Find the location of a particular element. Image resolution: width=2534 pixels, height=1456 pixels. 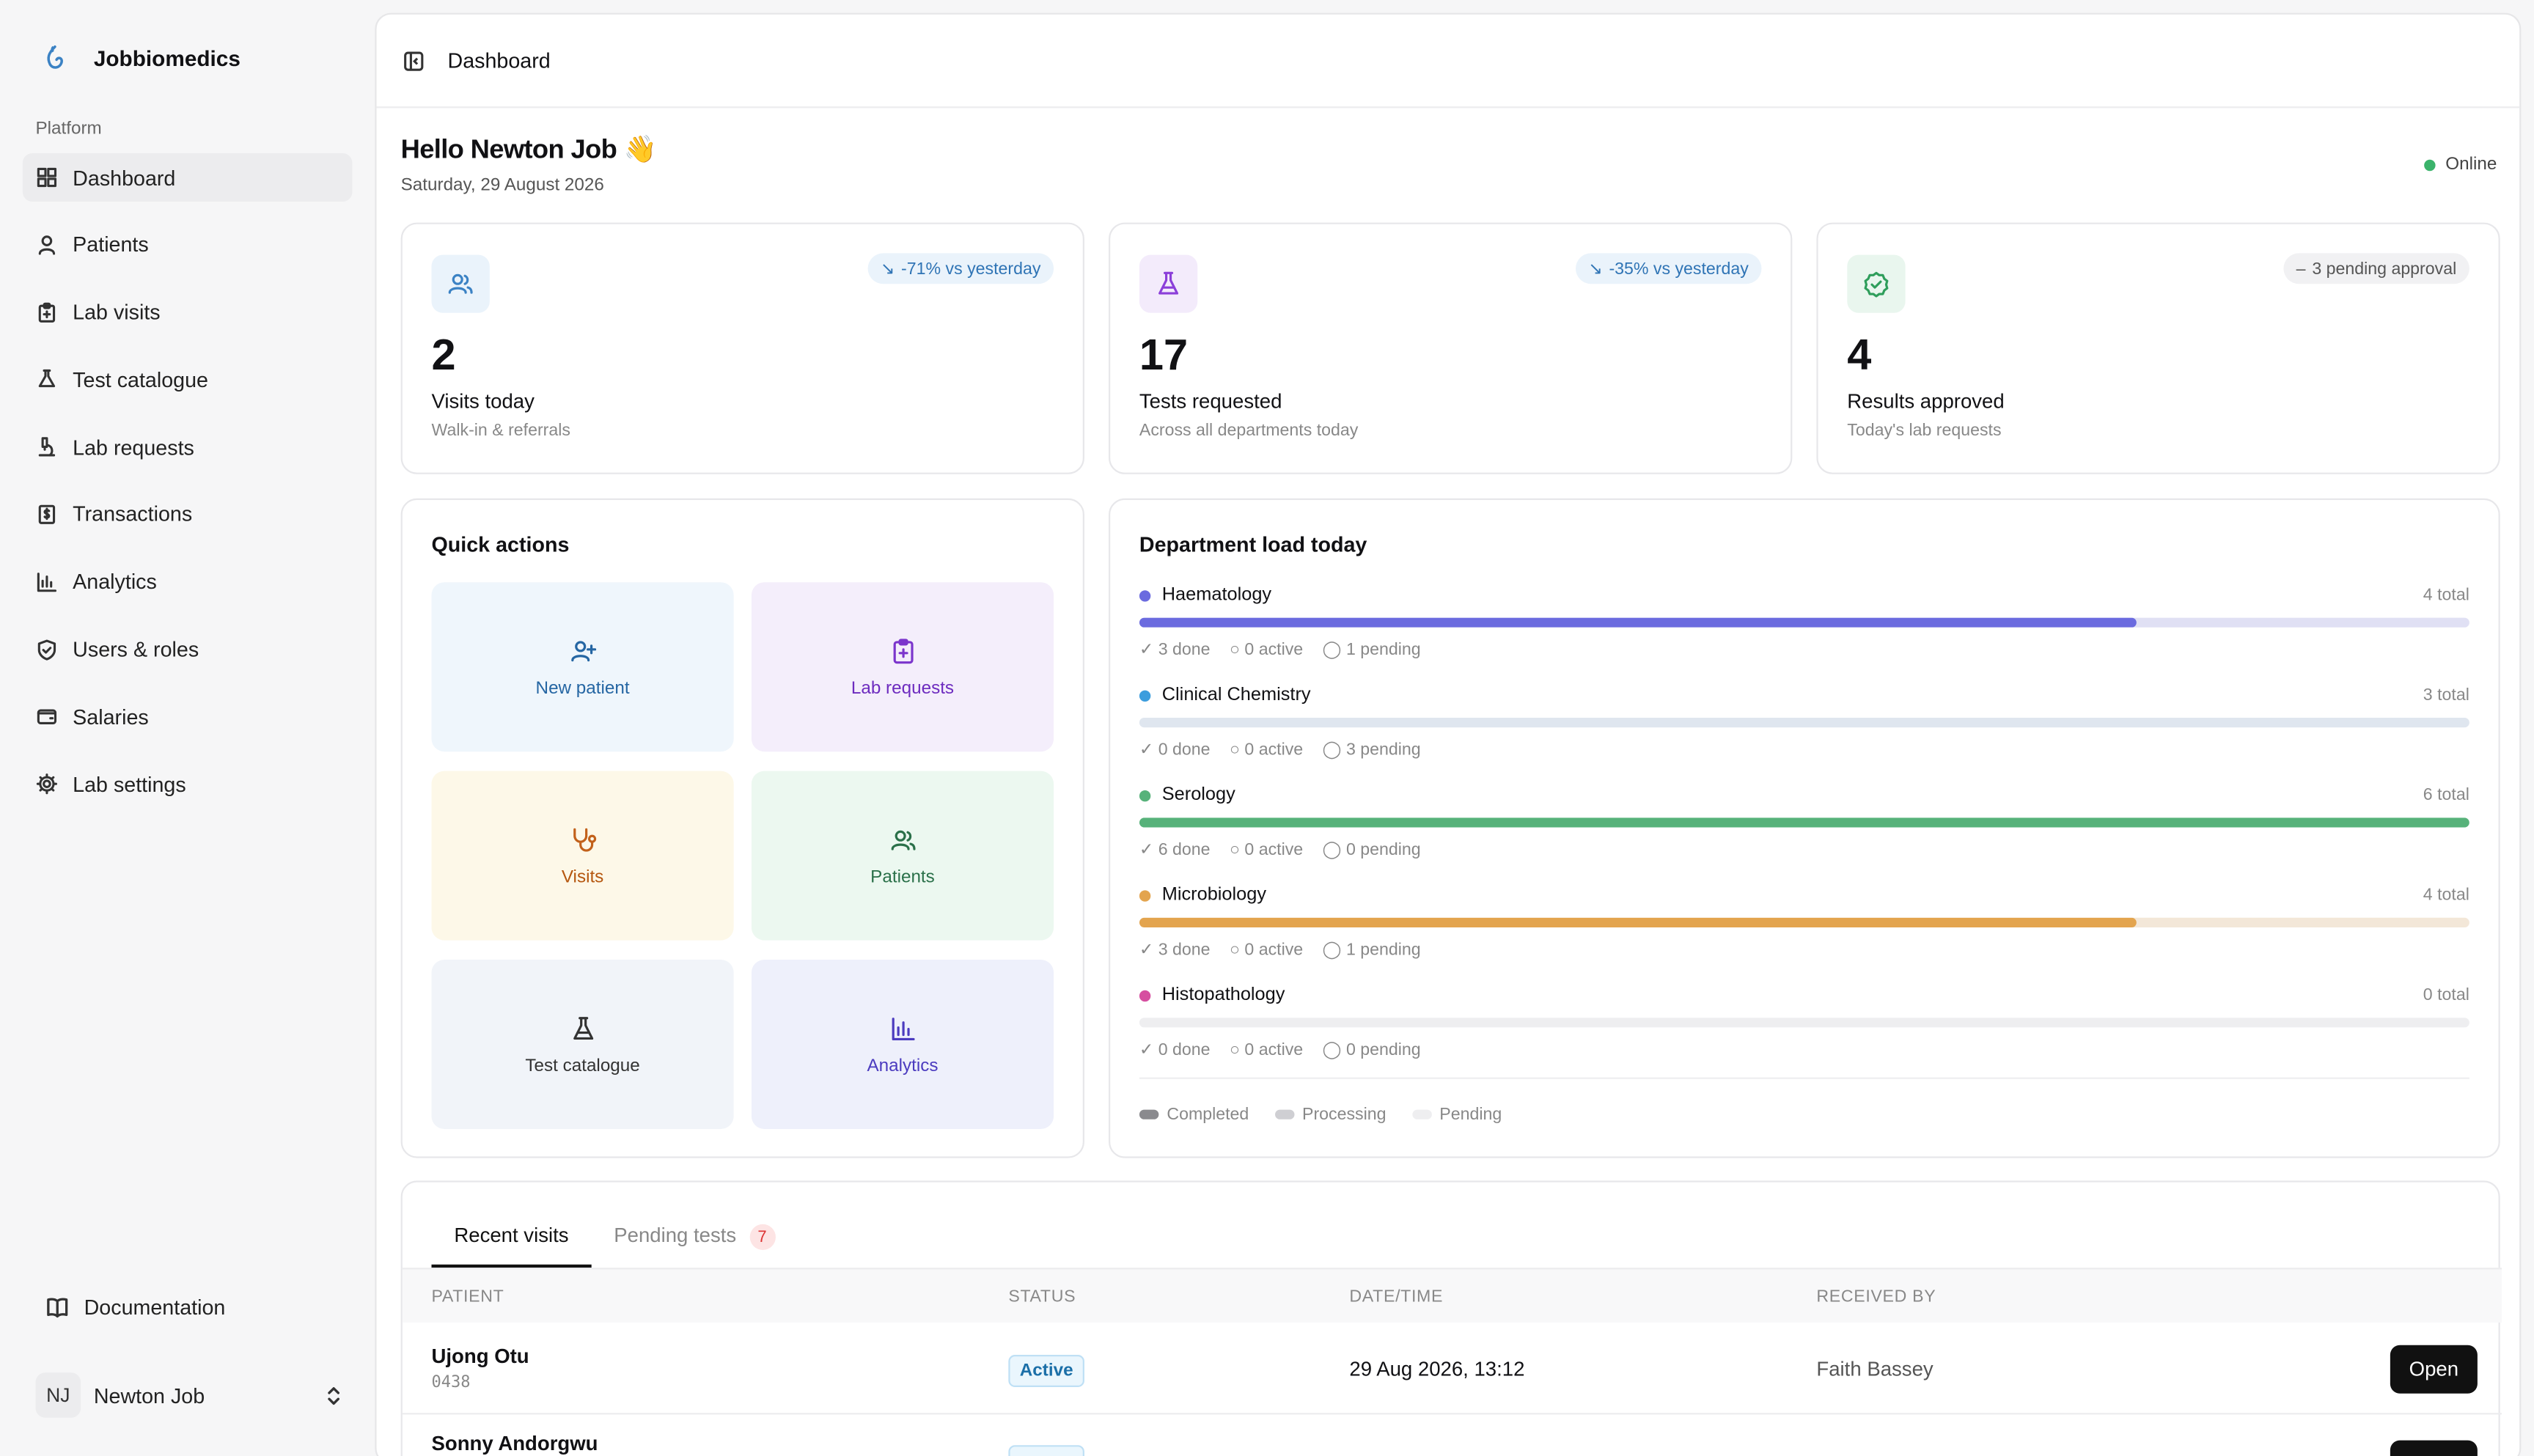

tile-label: Visits is located at coordinates (582, 876).